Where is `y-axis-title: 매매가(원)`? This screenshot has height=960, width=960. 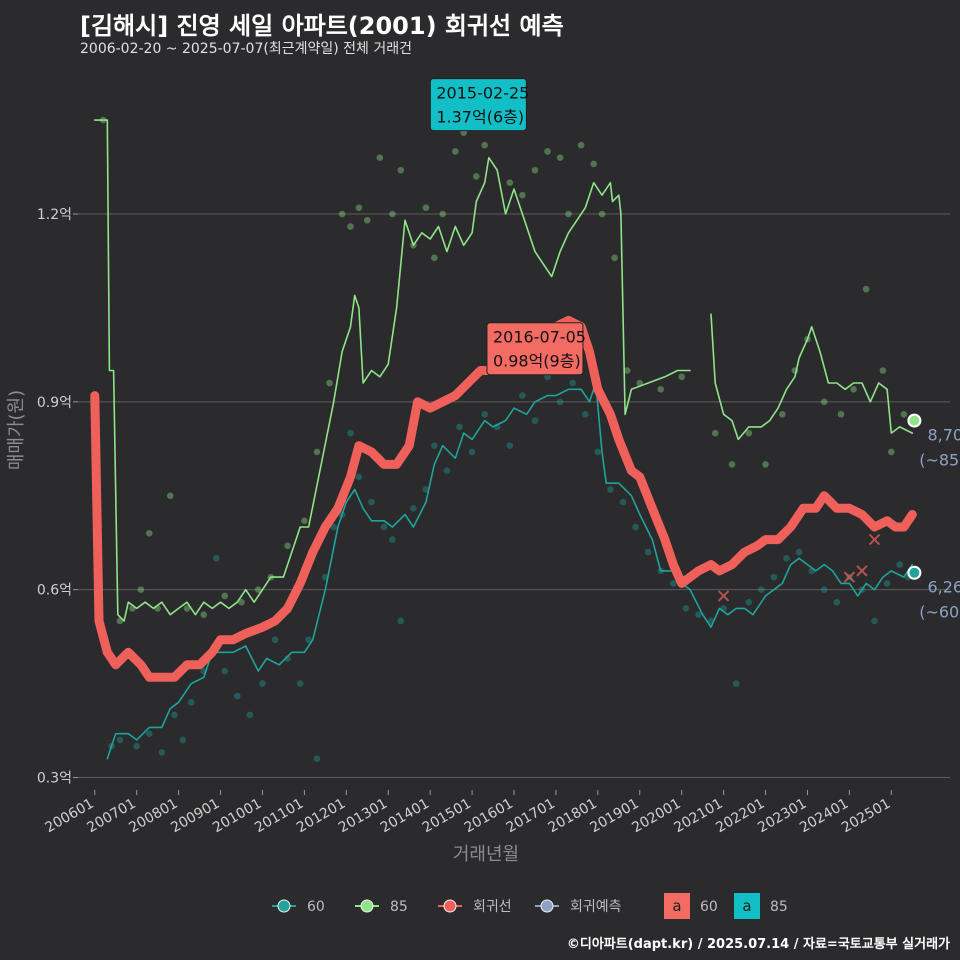
y-axis-title: 매매가(원) is located at coordinates (16, 430).